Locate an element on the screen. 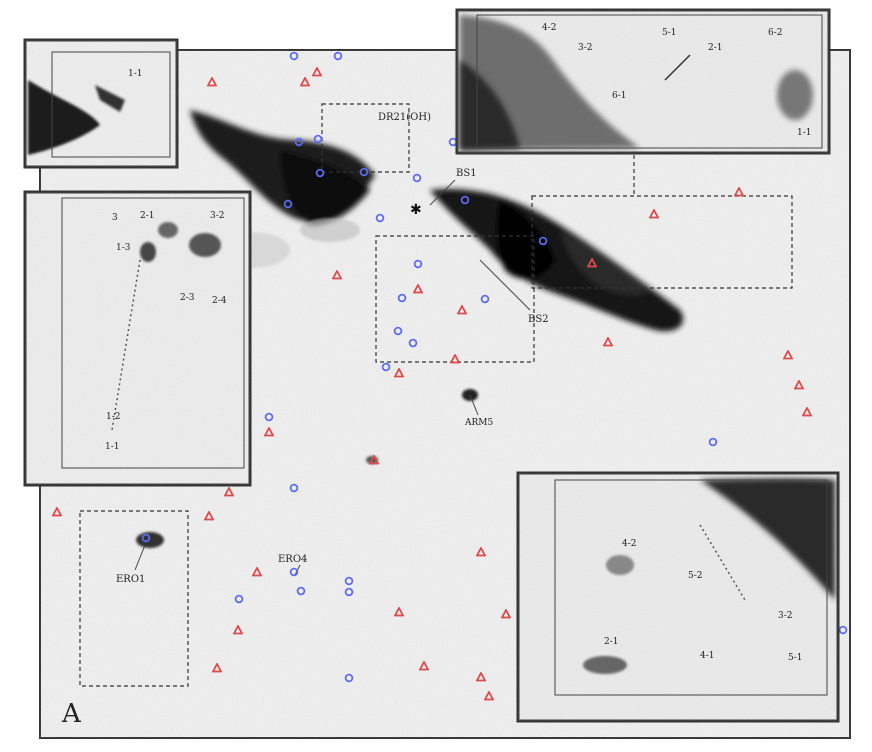 This screenshot has height=752, width=872. inset-l-label-6: 2-4 is located at coordinates (219, 301).